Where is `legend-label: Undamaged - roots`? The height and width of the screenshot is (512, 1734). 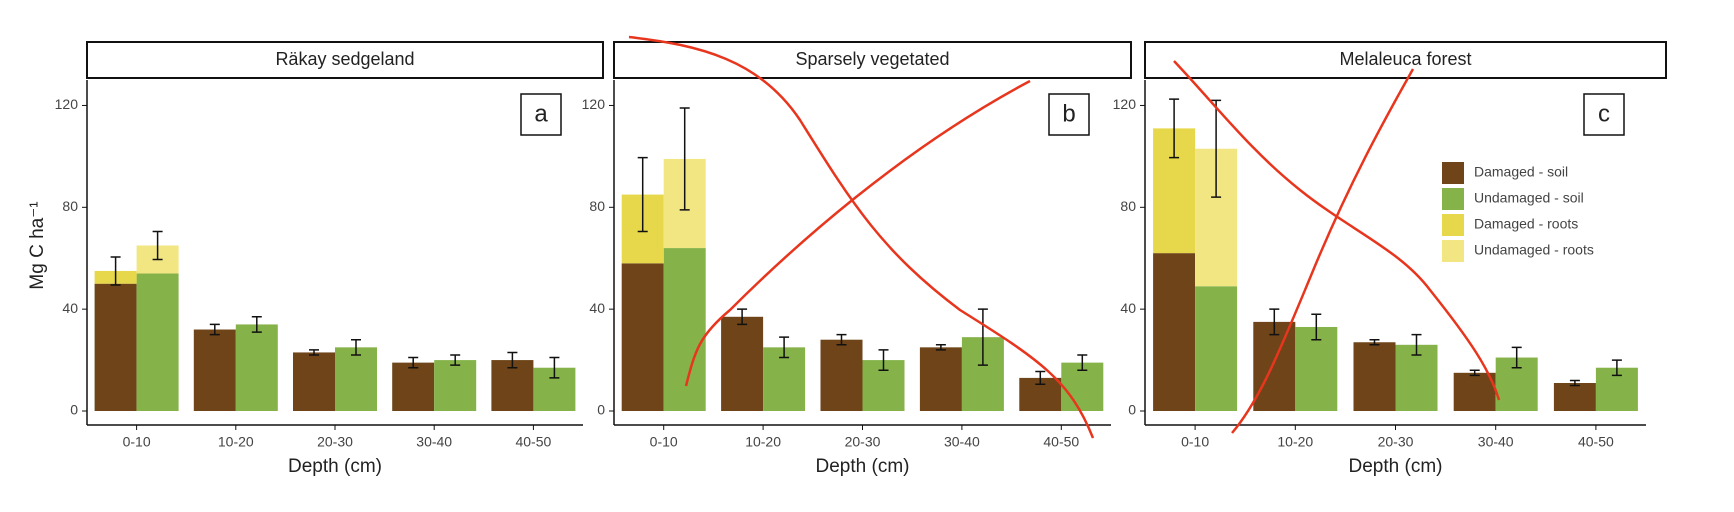 legend-label: Undamaged - roots is located at coordinates (1534, 250).